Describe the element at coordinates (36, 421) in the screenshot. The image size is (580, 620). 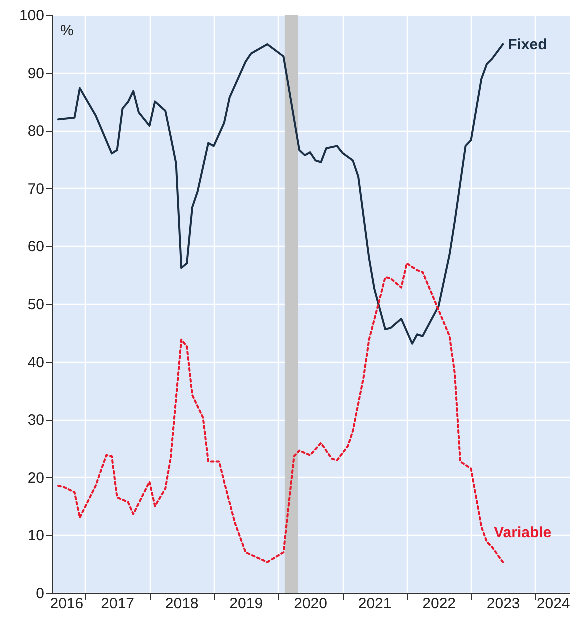
I see `y-tick-label: 30` at that location.